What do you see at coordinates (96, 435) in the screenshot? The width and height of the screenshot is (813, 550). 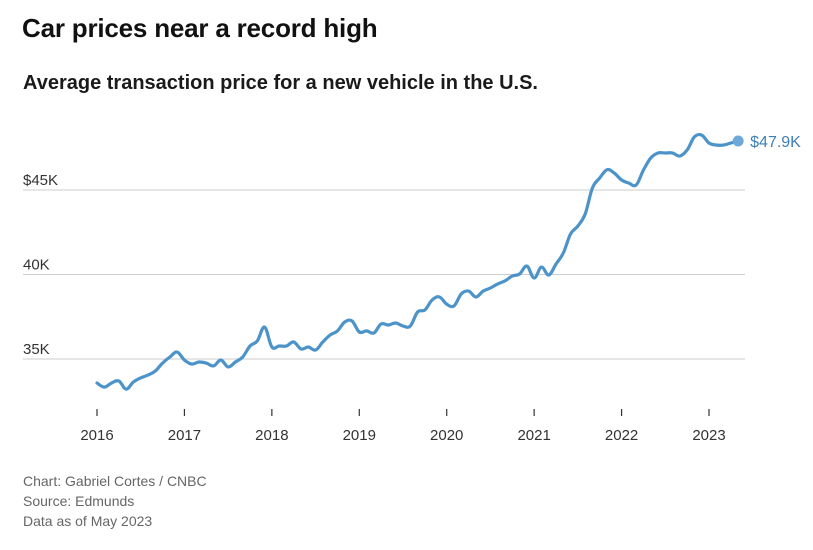 I see `x-tick-label: 2016` at bounding box center [96, 435].